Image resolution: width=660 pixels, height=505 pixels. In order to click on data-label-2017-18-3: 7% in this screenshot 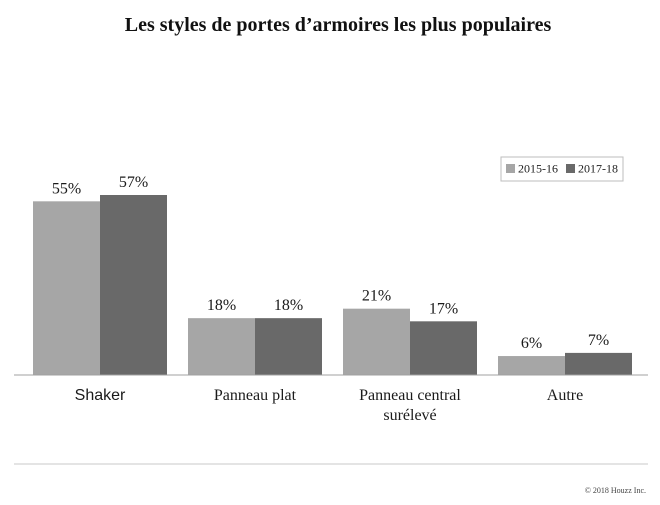, I will do `click(598, 340)`.